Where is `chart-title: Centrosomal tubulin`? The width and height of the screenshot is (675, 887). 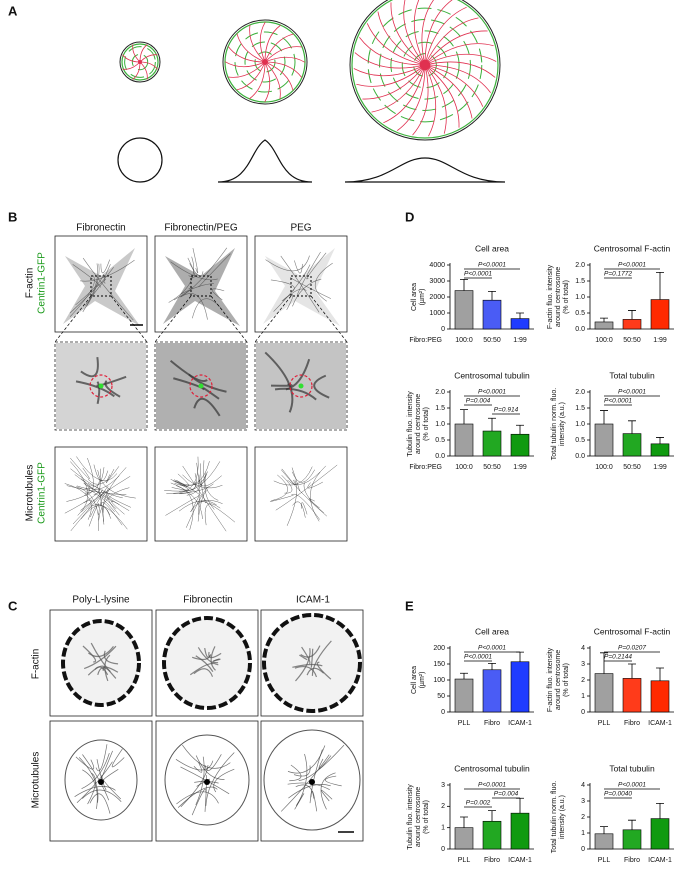 chart-title: Centrosomal tubulin is located at coordinates (492, 768).